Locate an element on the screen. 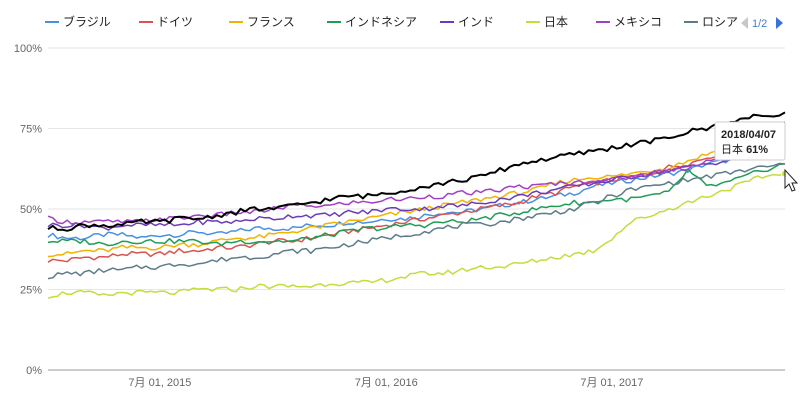 Image resolution: width=800 pixels, height=400 pixels. x-tick-label: 7月 01, 2015 is located at coordinates (159, 383).